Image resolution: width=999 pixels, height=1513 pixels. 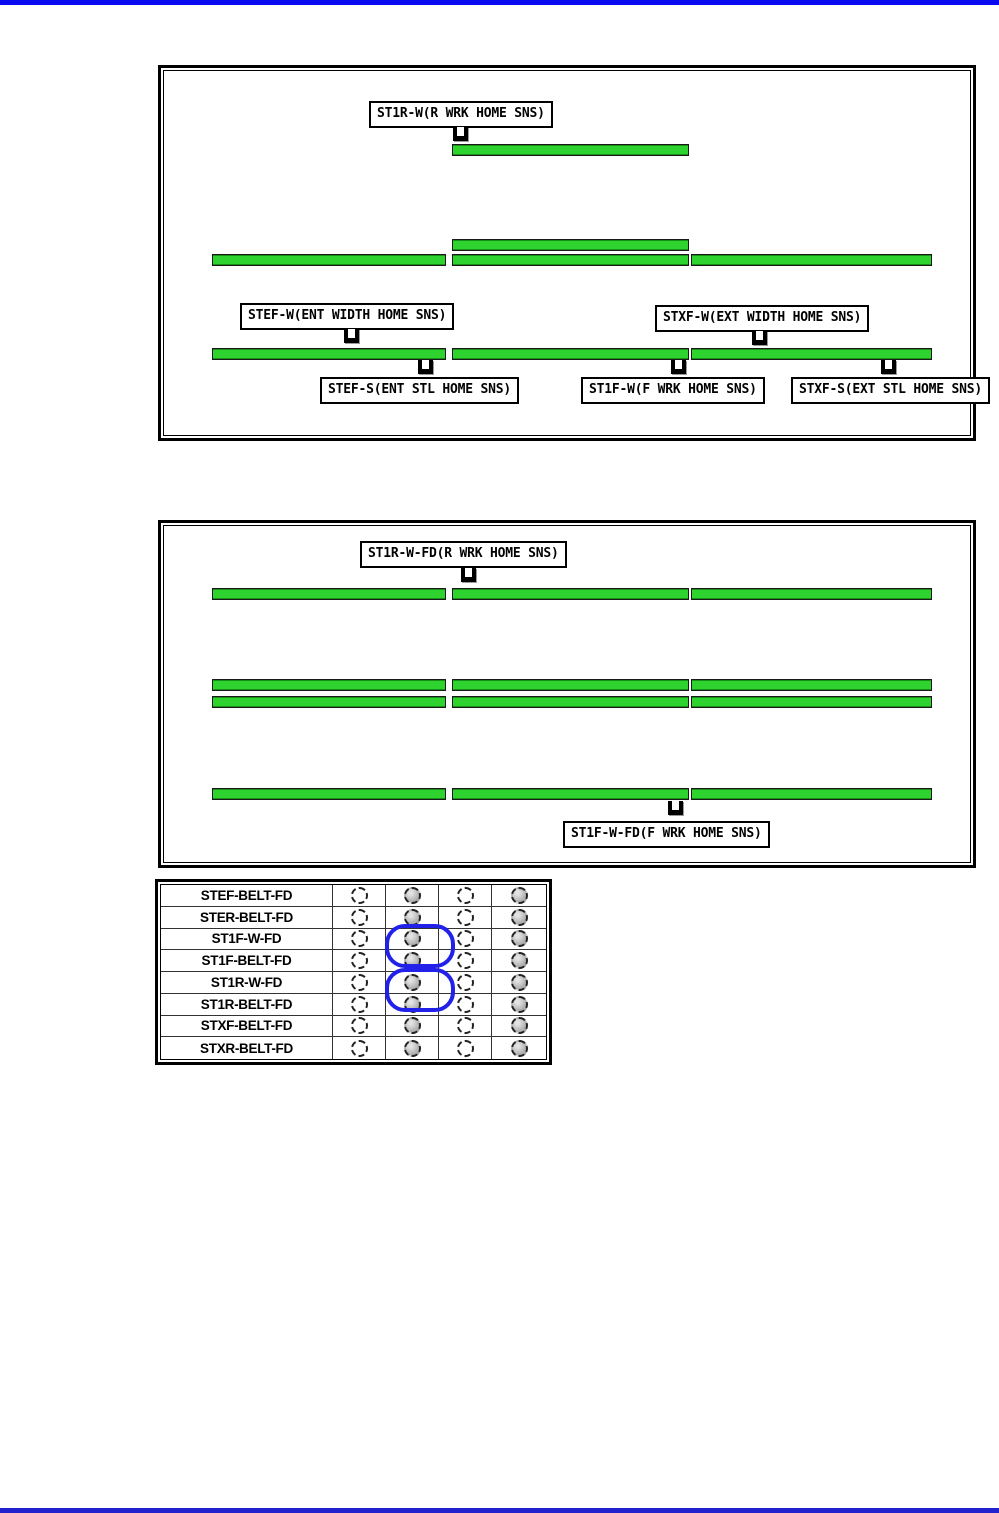 I want to click on top-blue-rule, so click(x=499, y=2).